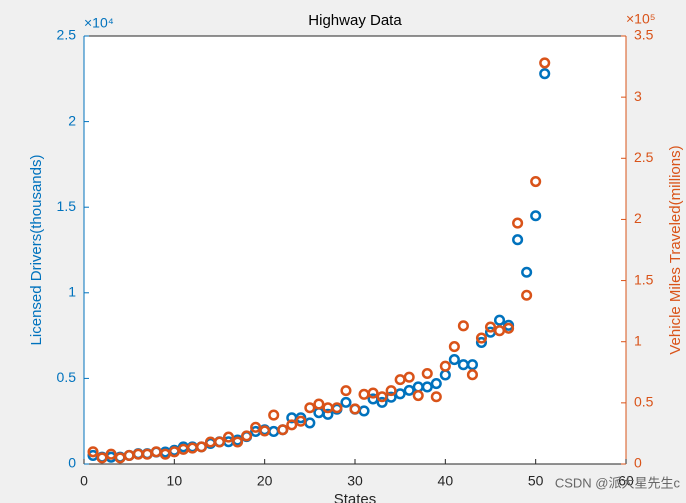 This screenshot has width=686, height=503. Describe the element at coordinates (355, 497) in the screenshot. I see `x-axis-label: States` at that location.